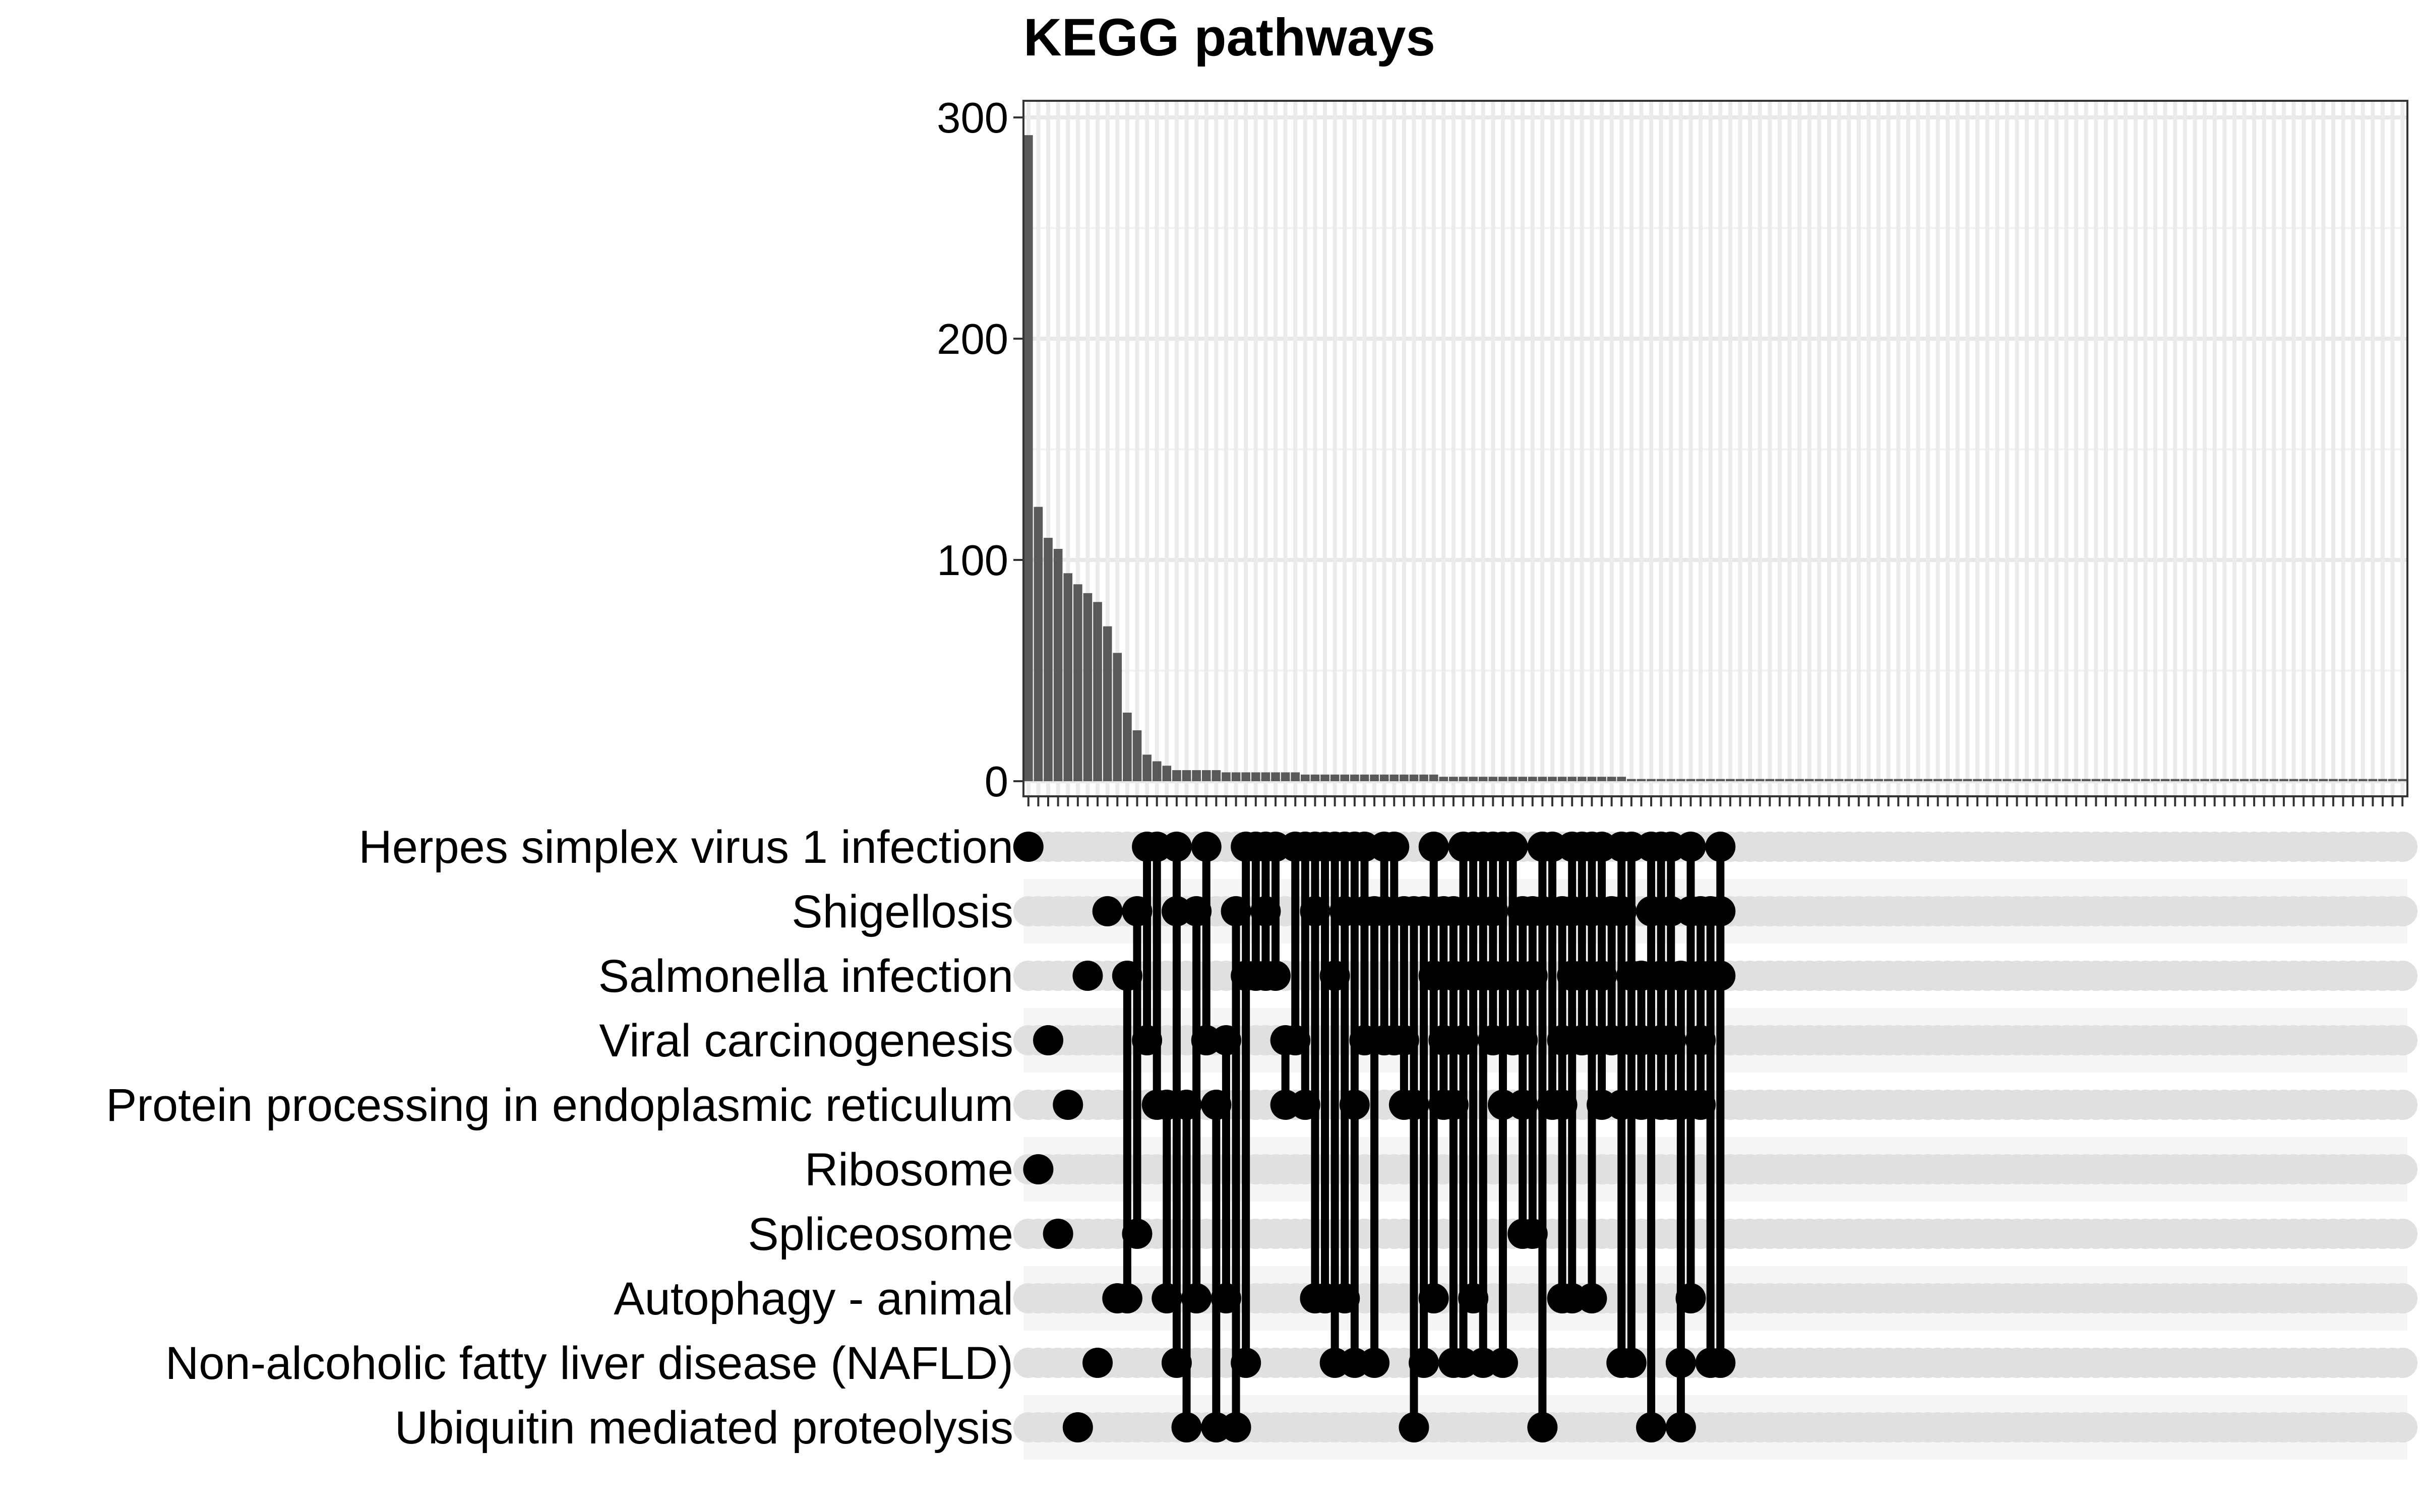 Image resolution: width=2420 pixels, height=1512 pixels. Describe the element at coordinates (980, 450) in the screenshot. I see `y-axis-ticks: 0 100 200 300` at that location.